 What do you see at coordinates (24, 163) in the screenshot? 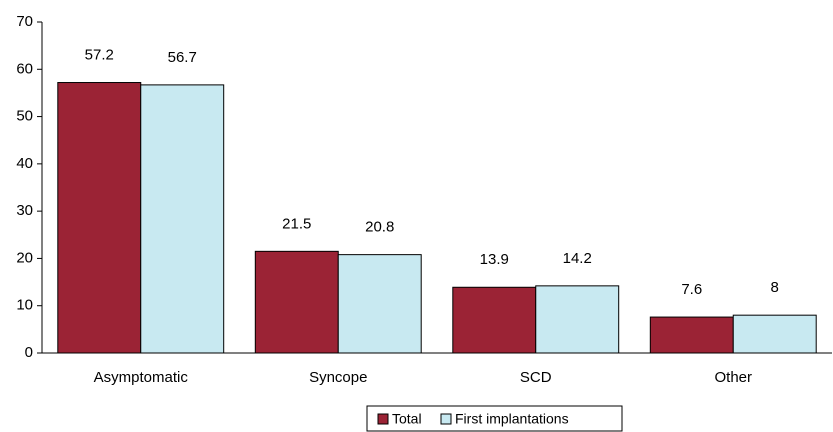
I see `y-tick-label: 40` at bounding box center [24, 163].